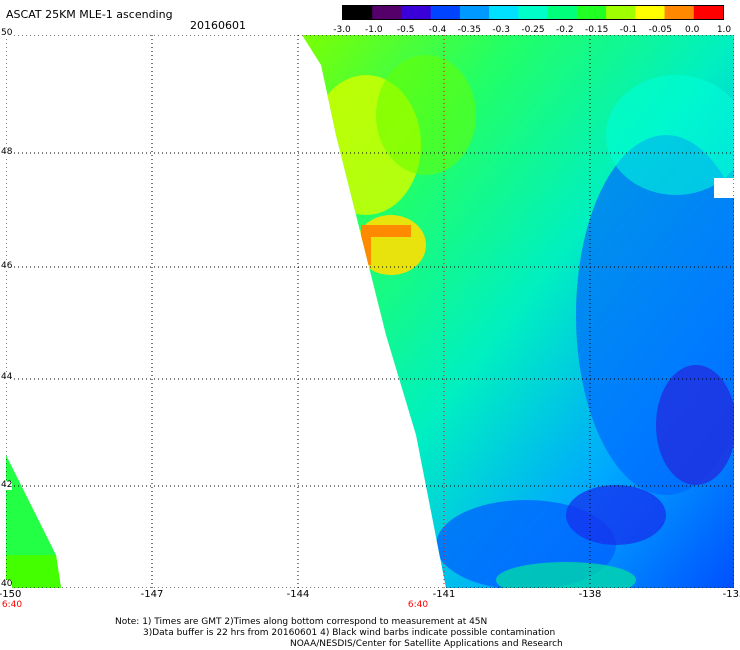 This screenshot has width=740, height=650. Describe the element at coordinates (7, 584) in the screenshot. I see `latitude-tick-label: 40` at that location.